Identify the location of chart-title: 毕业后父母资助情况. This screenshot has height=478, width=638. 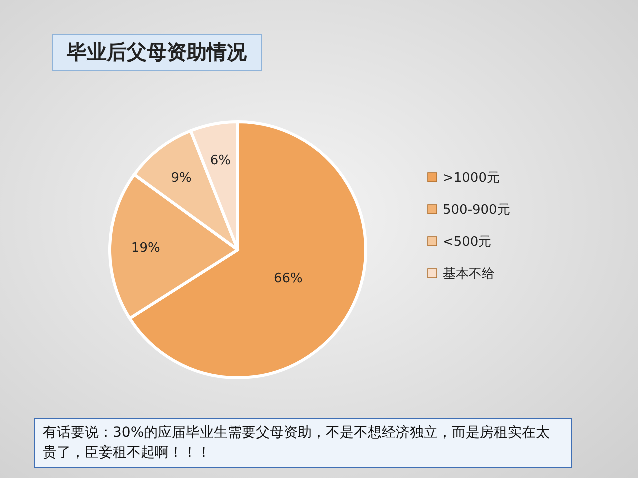
(157, 52).